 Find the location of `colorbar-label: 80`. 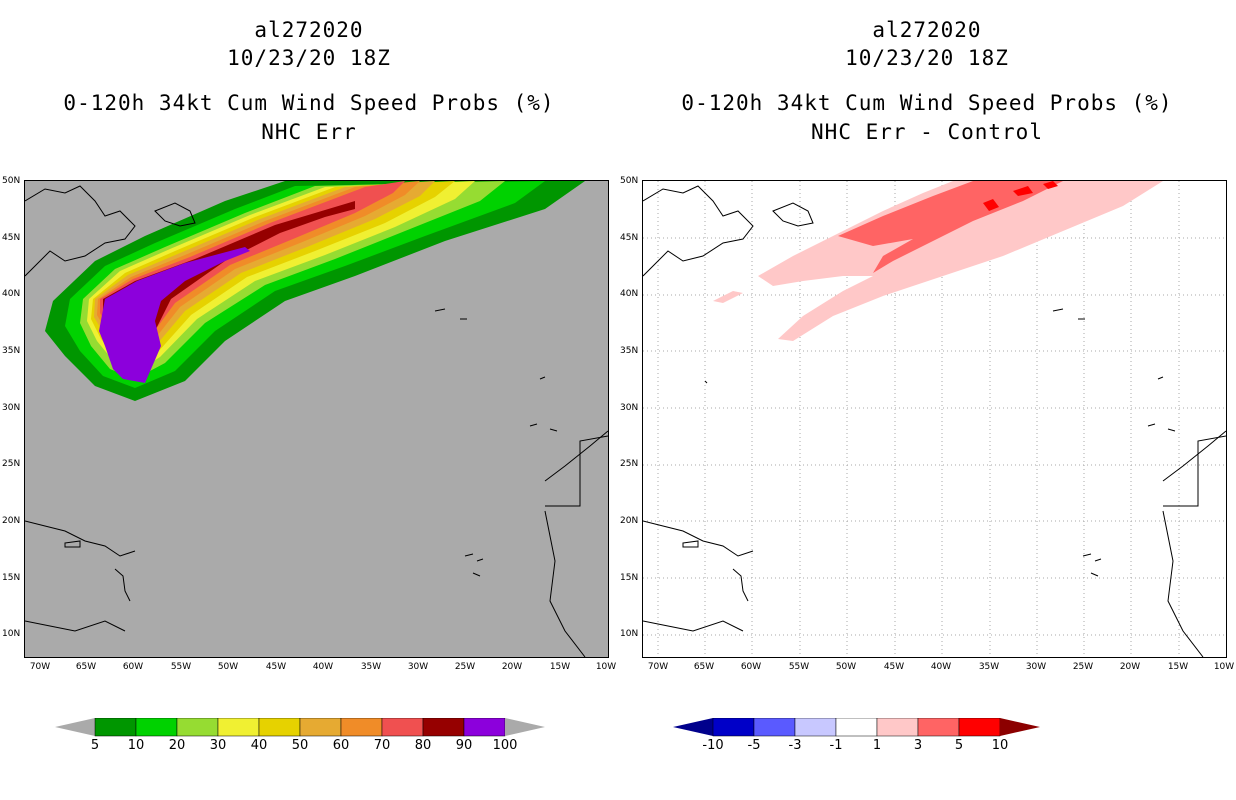

colorbar-label: 80 is located at coordinates (423, 745).